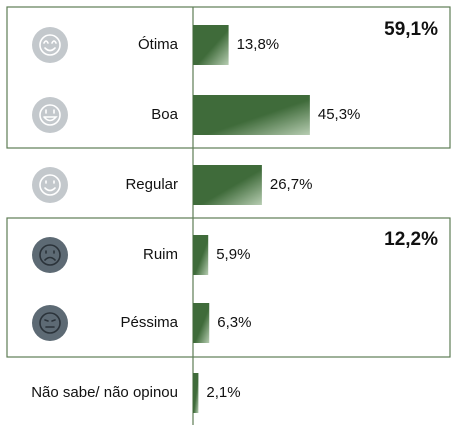 The image size is (457, 433). What do you see at coordinates (50, 45) in the screenshot?
I see `icon-otima` at bounding box center [50, 45].